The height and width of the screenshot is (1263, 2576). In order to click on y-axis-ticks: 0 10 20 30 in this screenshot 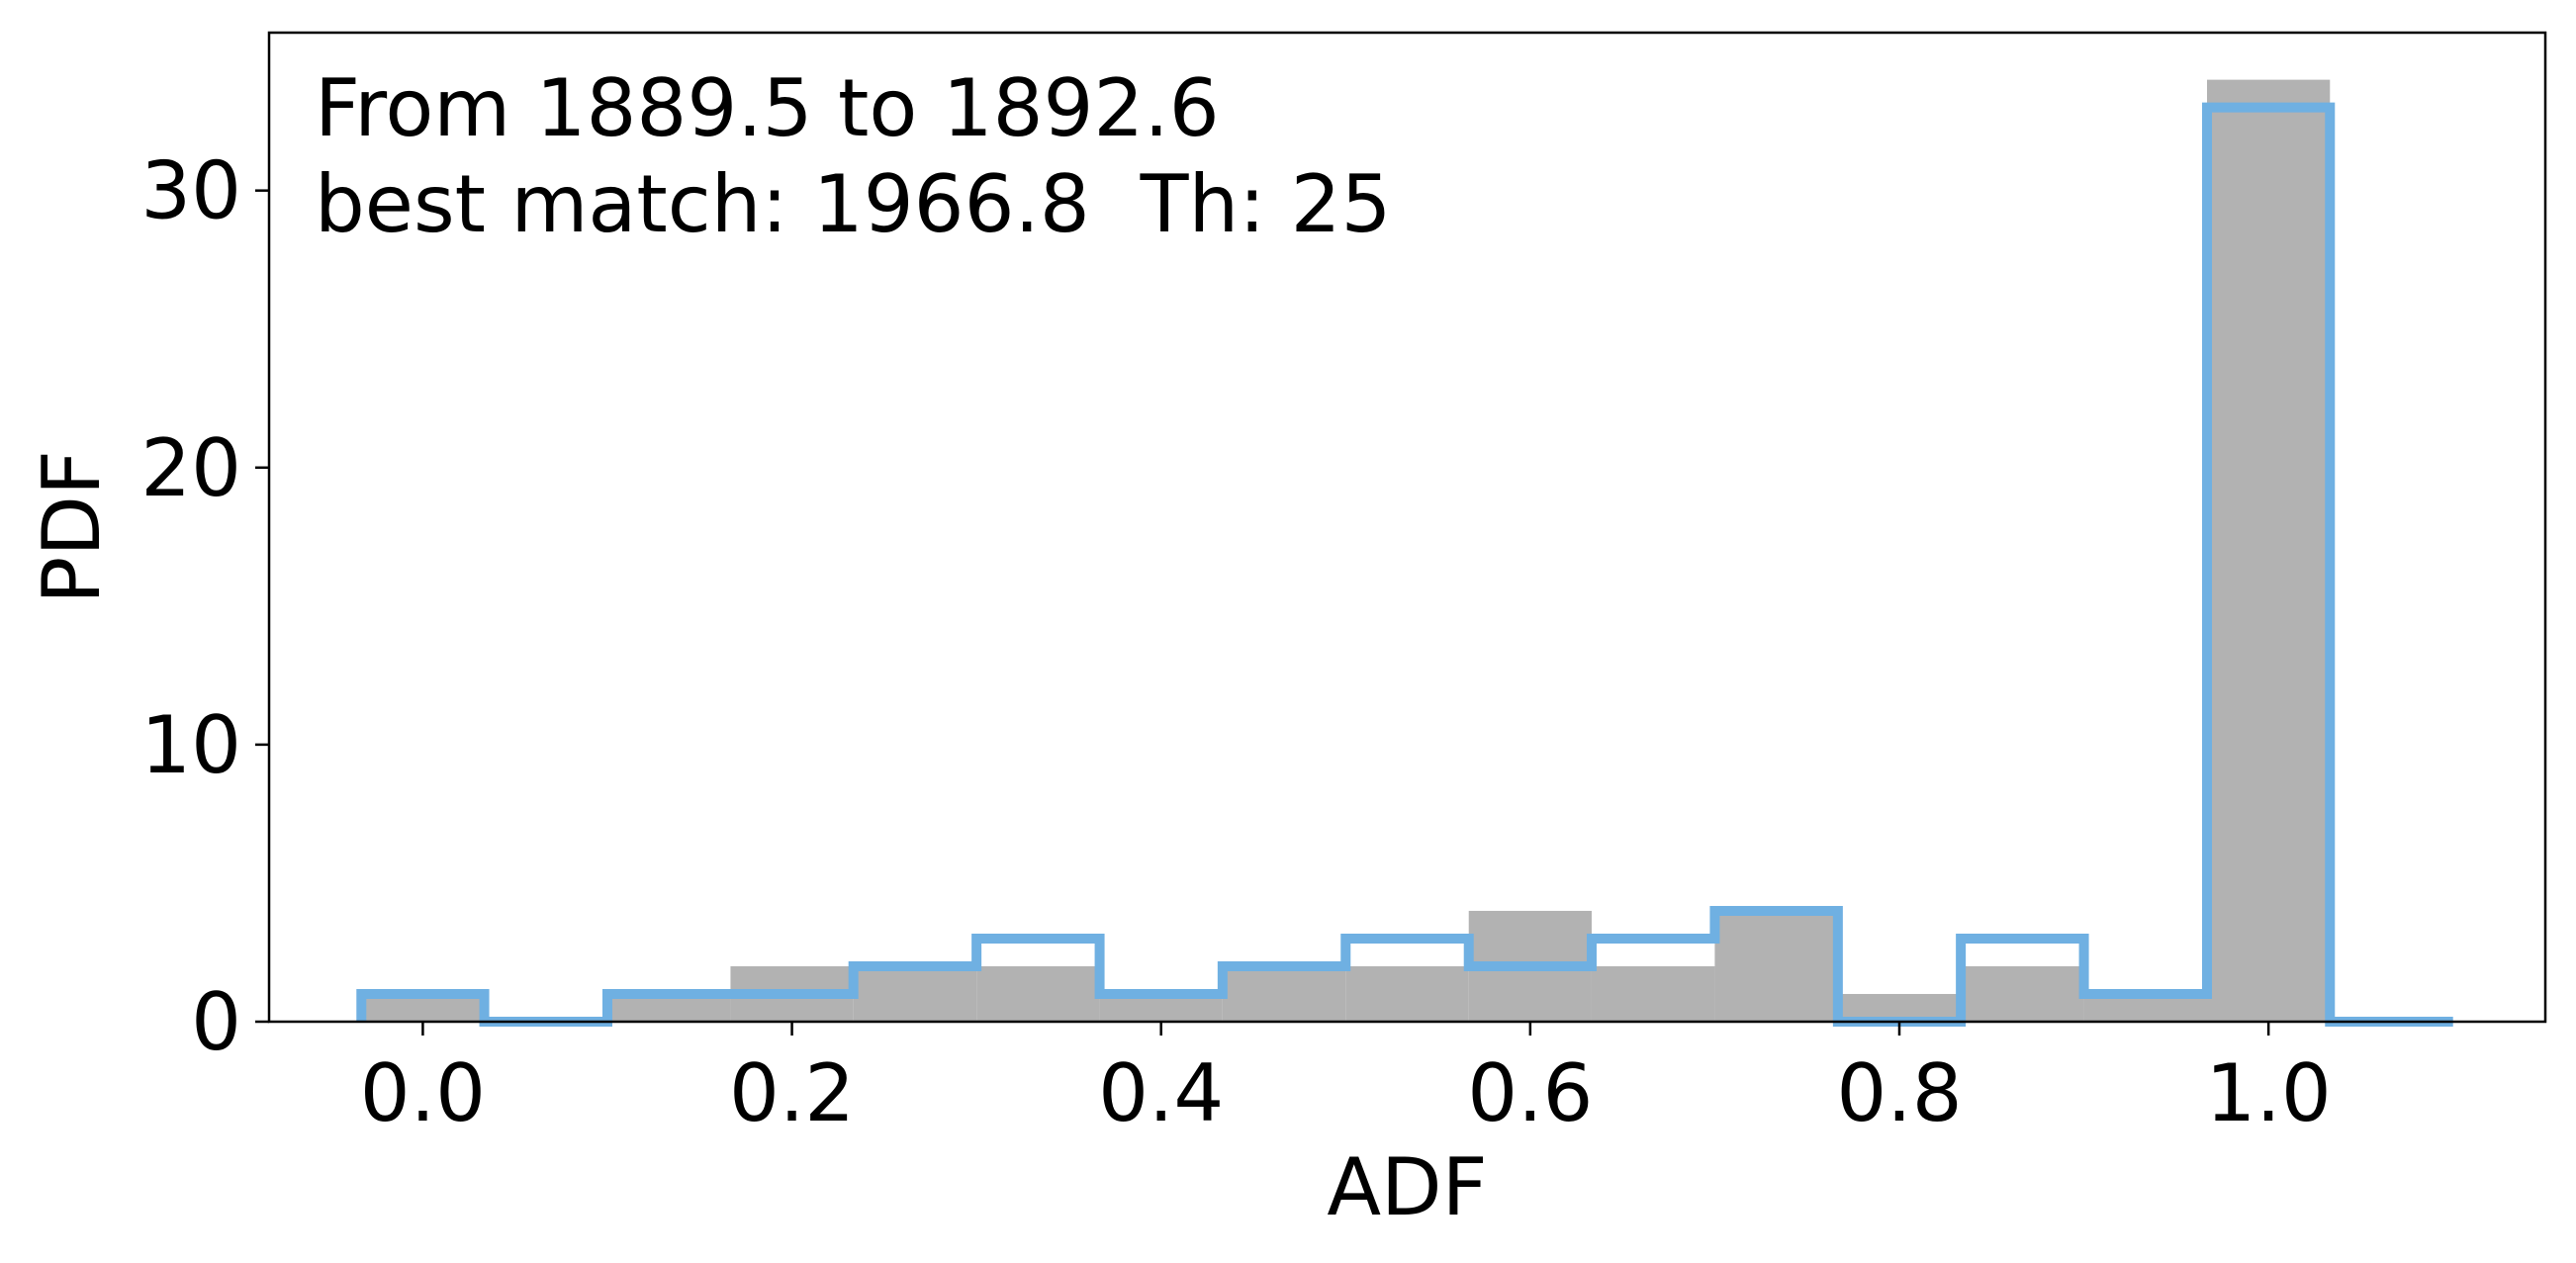, I will do `click(204, 606)`.